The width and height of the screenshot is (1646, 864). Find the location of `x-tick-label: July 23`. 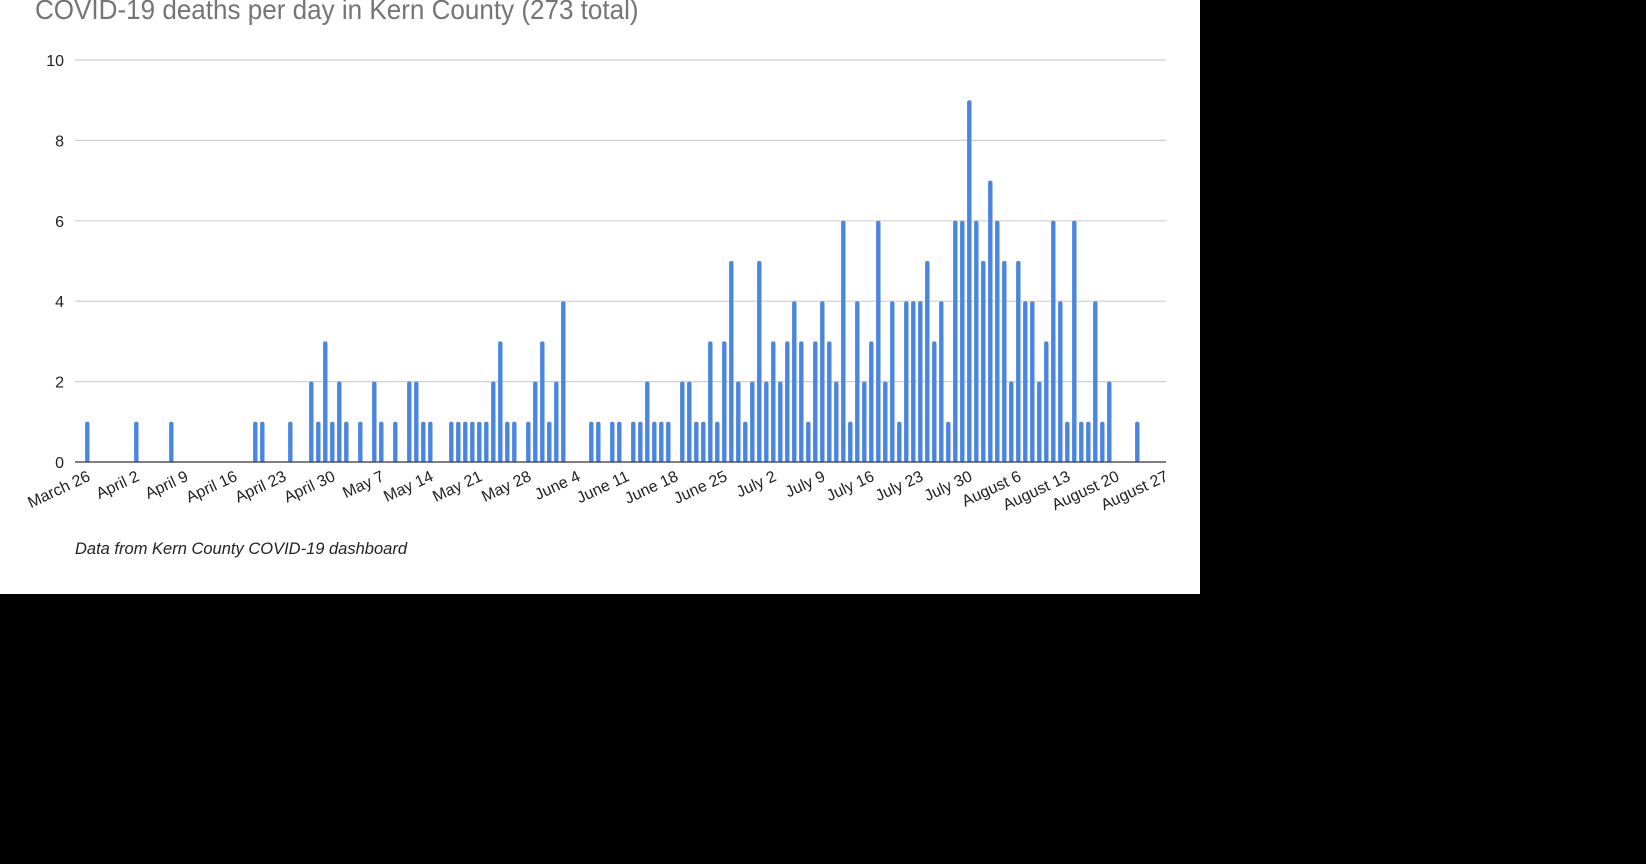

x-tick-label: July 23 is located at coordinates (899, 486).